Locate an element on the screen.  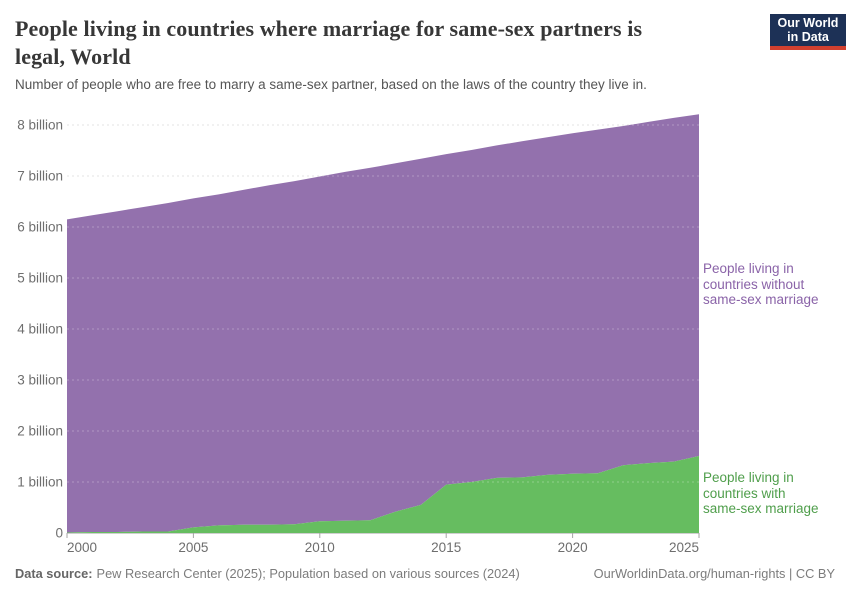
site-link: OurWorldinData.org/human-rights is located at coordinates (689, 573).